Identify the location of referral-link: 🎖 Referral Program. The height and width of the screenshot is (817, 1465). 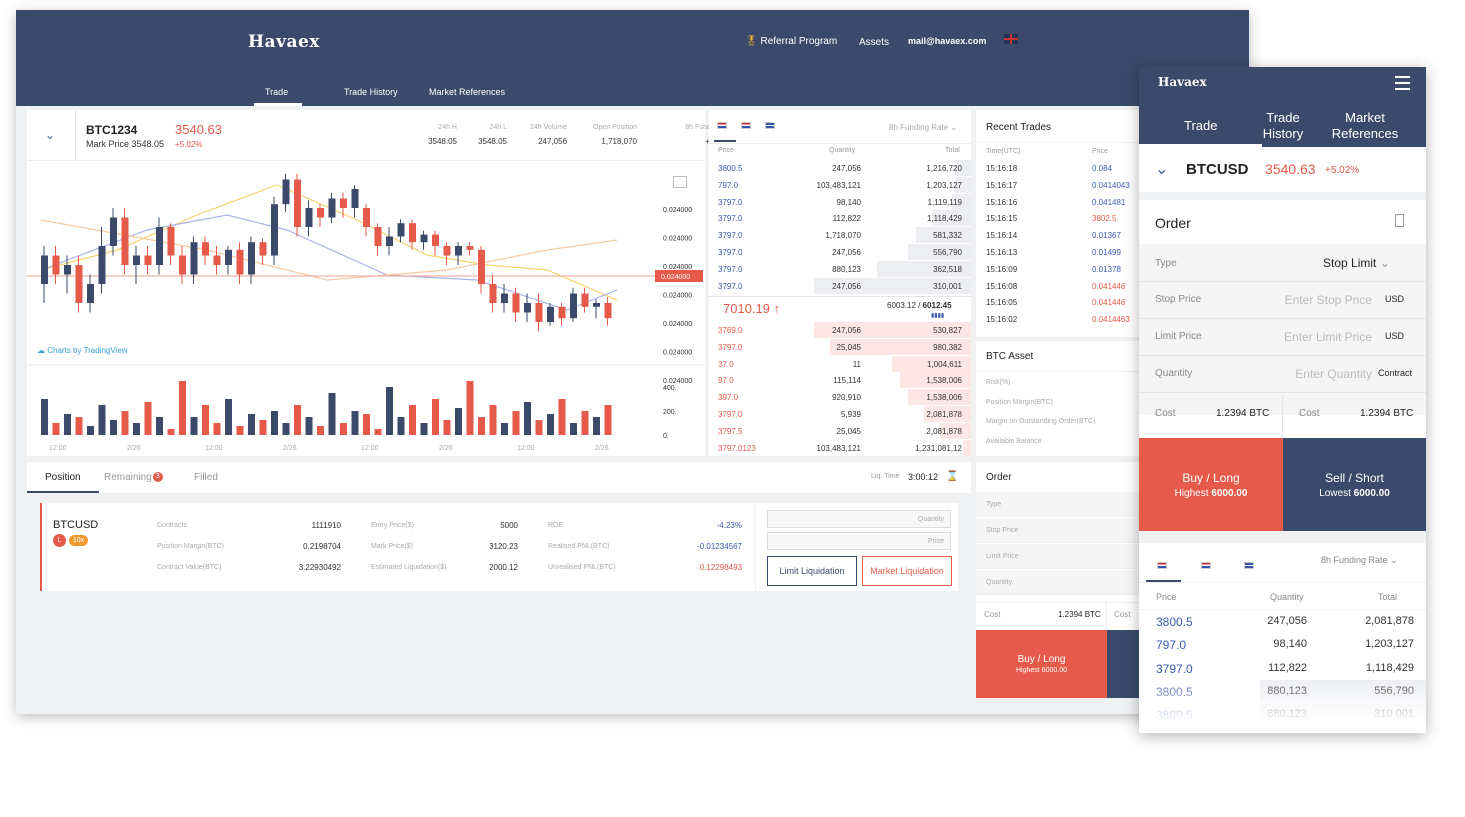
(791, 41).